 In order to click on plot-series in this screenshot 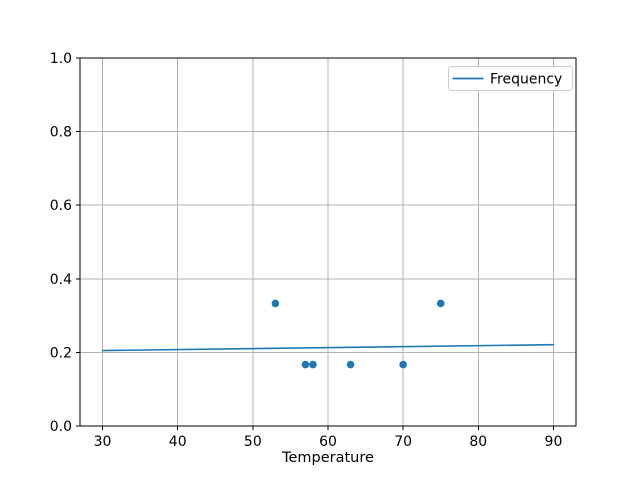, I will do `click(328, 334)`.